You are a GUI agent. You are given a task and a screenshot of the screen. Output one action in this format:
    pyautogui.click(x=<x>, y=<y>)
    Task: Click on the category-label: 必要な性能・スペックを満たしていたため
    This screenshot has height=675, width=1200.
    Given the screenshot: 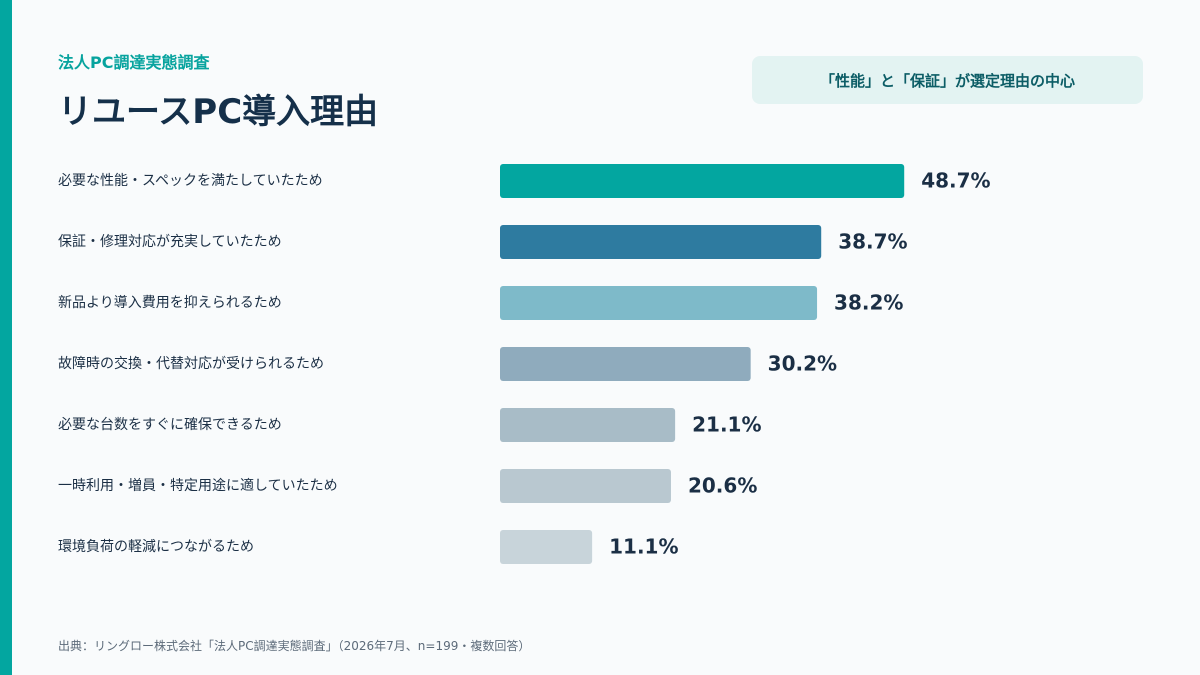 What is the action you would take?
    pyautogui.click(x=190, y=181)
    